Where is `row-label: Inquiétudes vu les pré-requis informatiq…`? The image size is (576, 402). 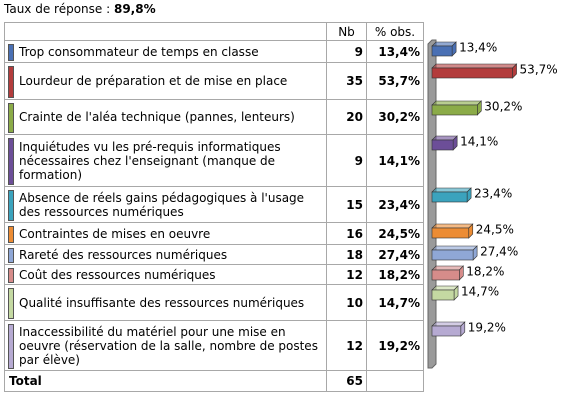 row-label: Inquiétudes vu les pré-requis informatiq… is located at coordinates (165, 160).